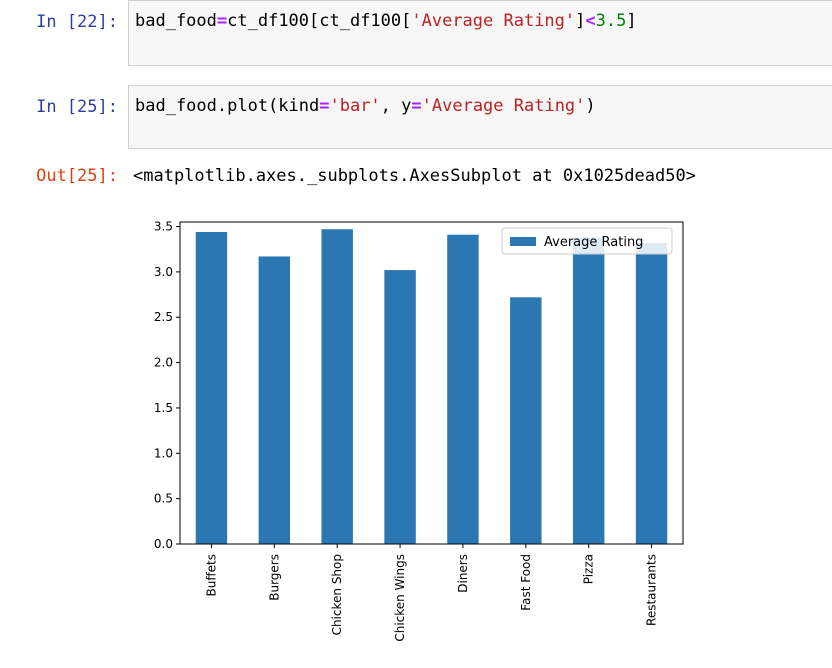 This screenshot has width=832, height=668. Describe the element at coordinates (163, 453) in the screenshot. I see `y-tick-label: 1.0` at that location.